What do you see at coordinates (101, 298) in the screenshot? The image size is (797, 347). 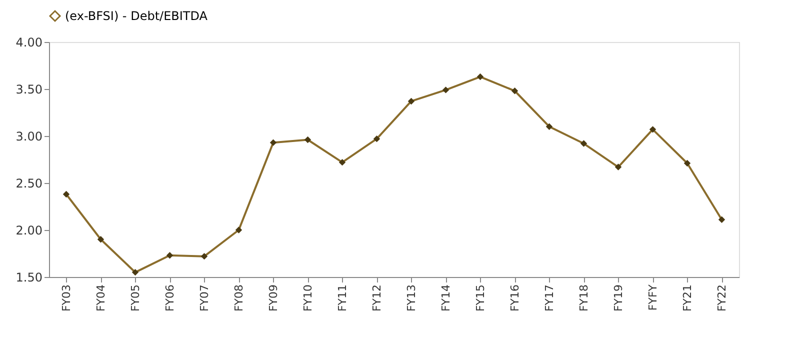 I see `x-tick-label: FY04` at bounding box center [101, 298].